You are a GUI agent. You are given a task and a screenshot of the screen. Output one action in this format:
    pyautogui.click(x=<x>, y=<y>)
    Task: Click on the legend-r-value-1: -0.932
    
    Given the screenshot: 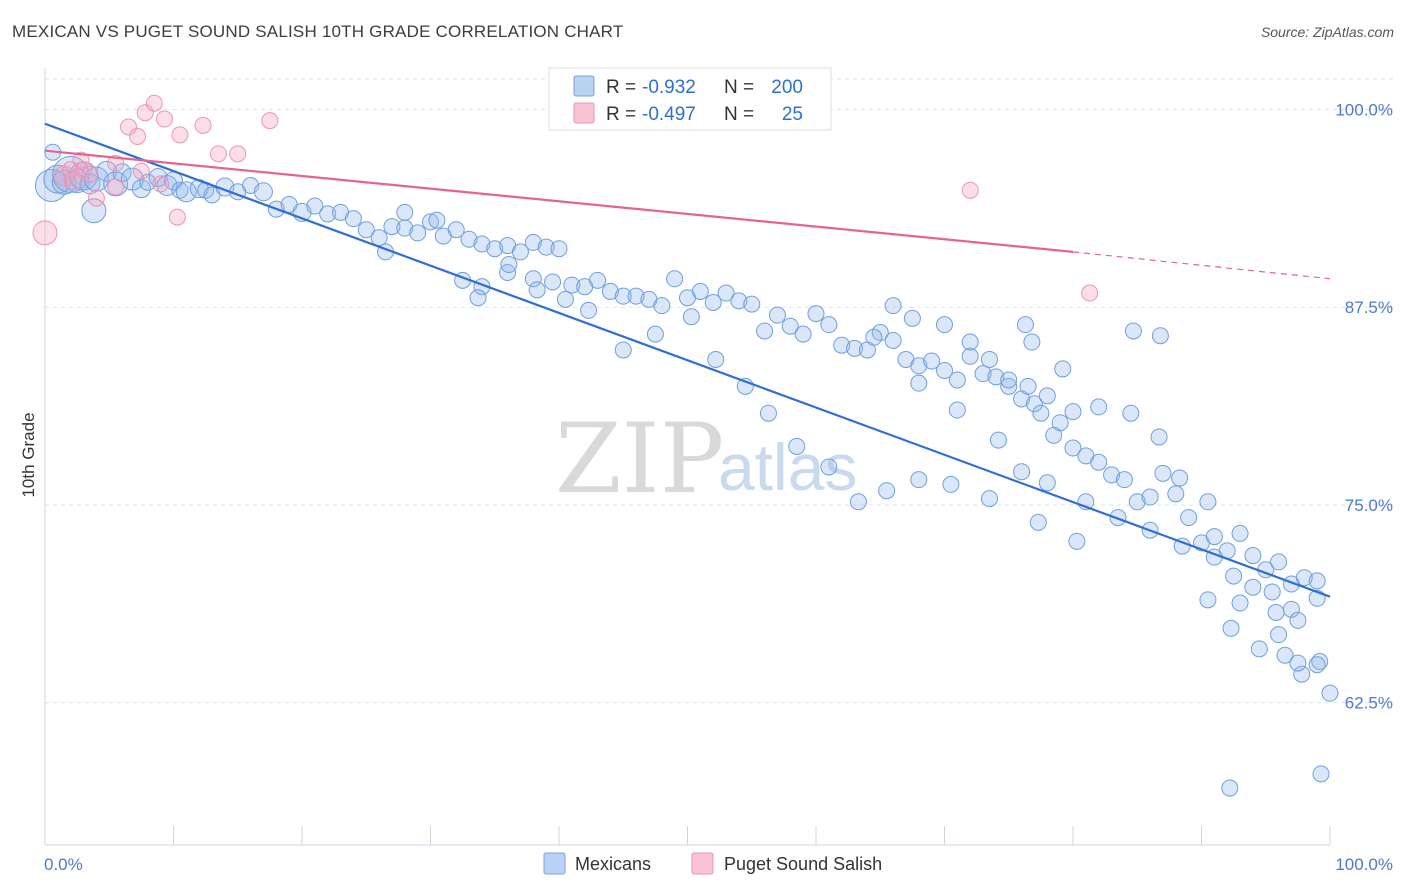 What is the action you would take?
    pyautogui.click(x=669, y=87)
    